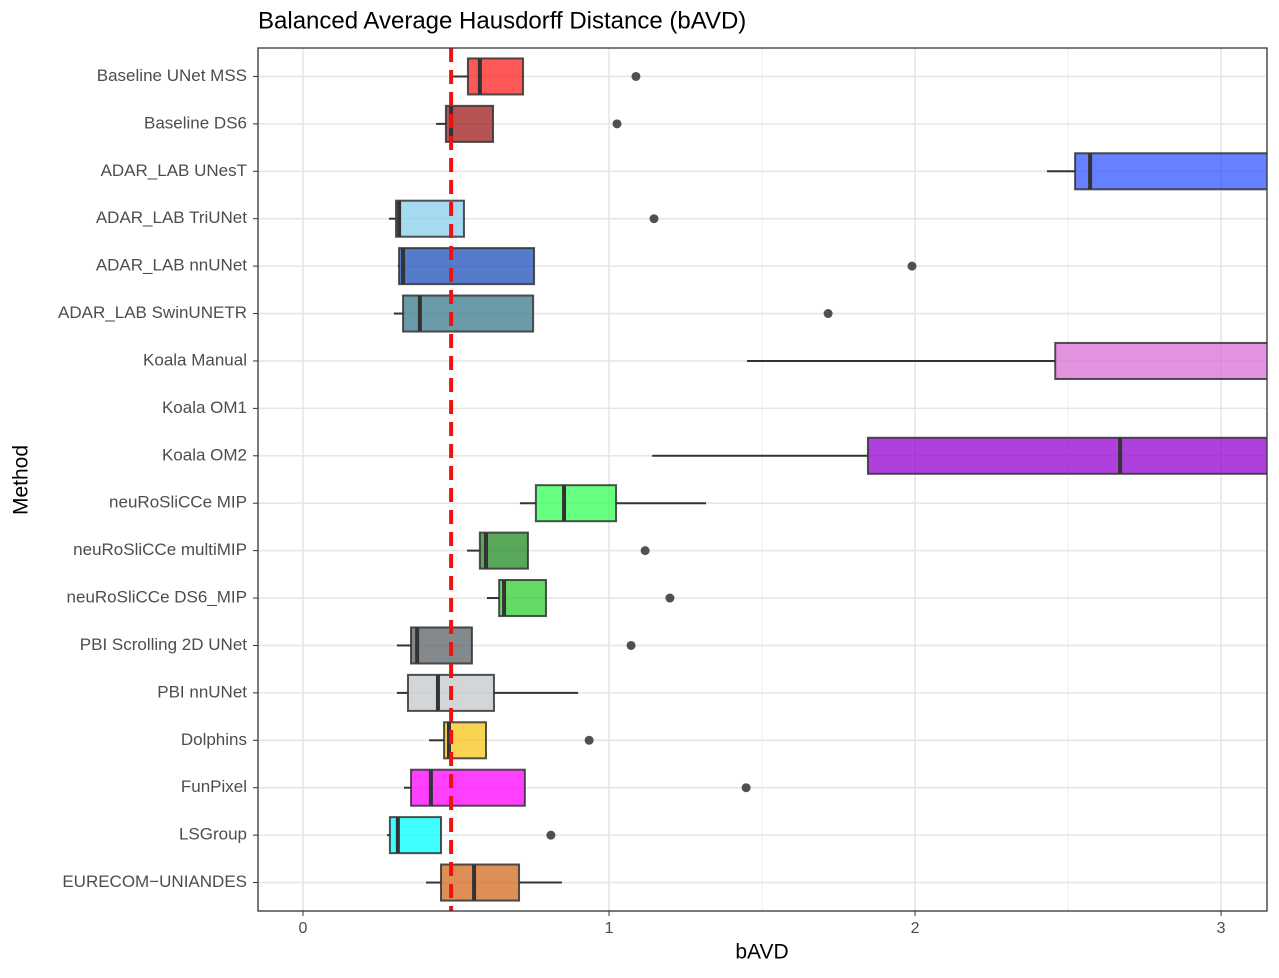  Describe the element at coordinates (160, 549) in the screenshot. I see `y-tick-label: neuRoSliCCe multiMIP` at that location.